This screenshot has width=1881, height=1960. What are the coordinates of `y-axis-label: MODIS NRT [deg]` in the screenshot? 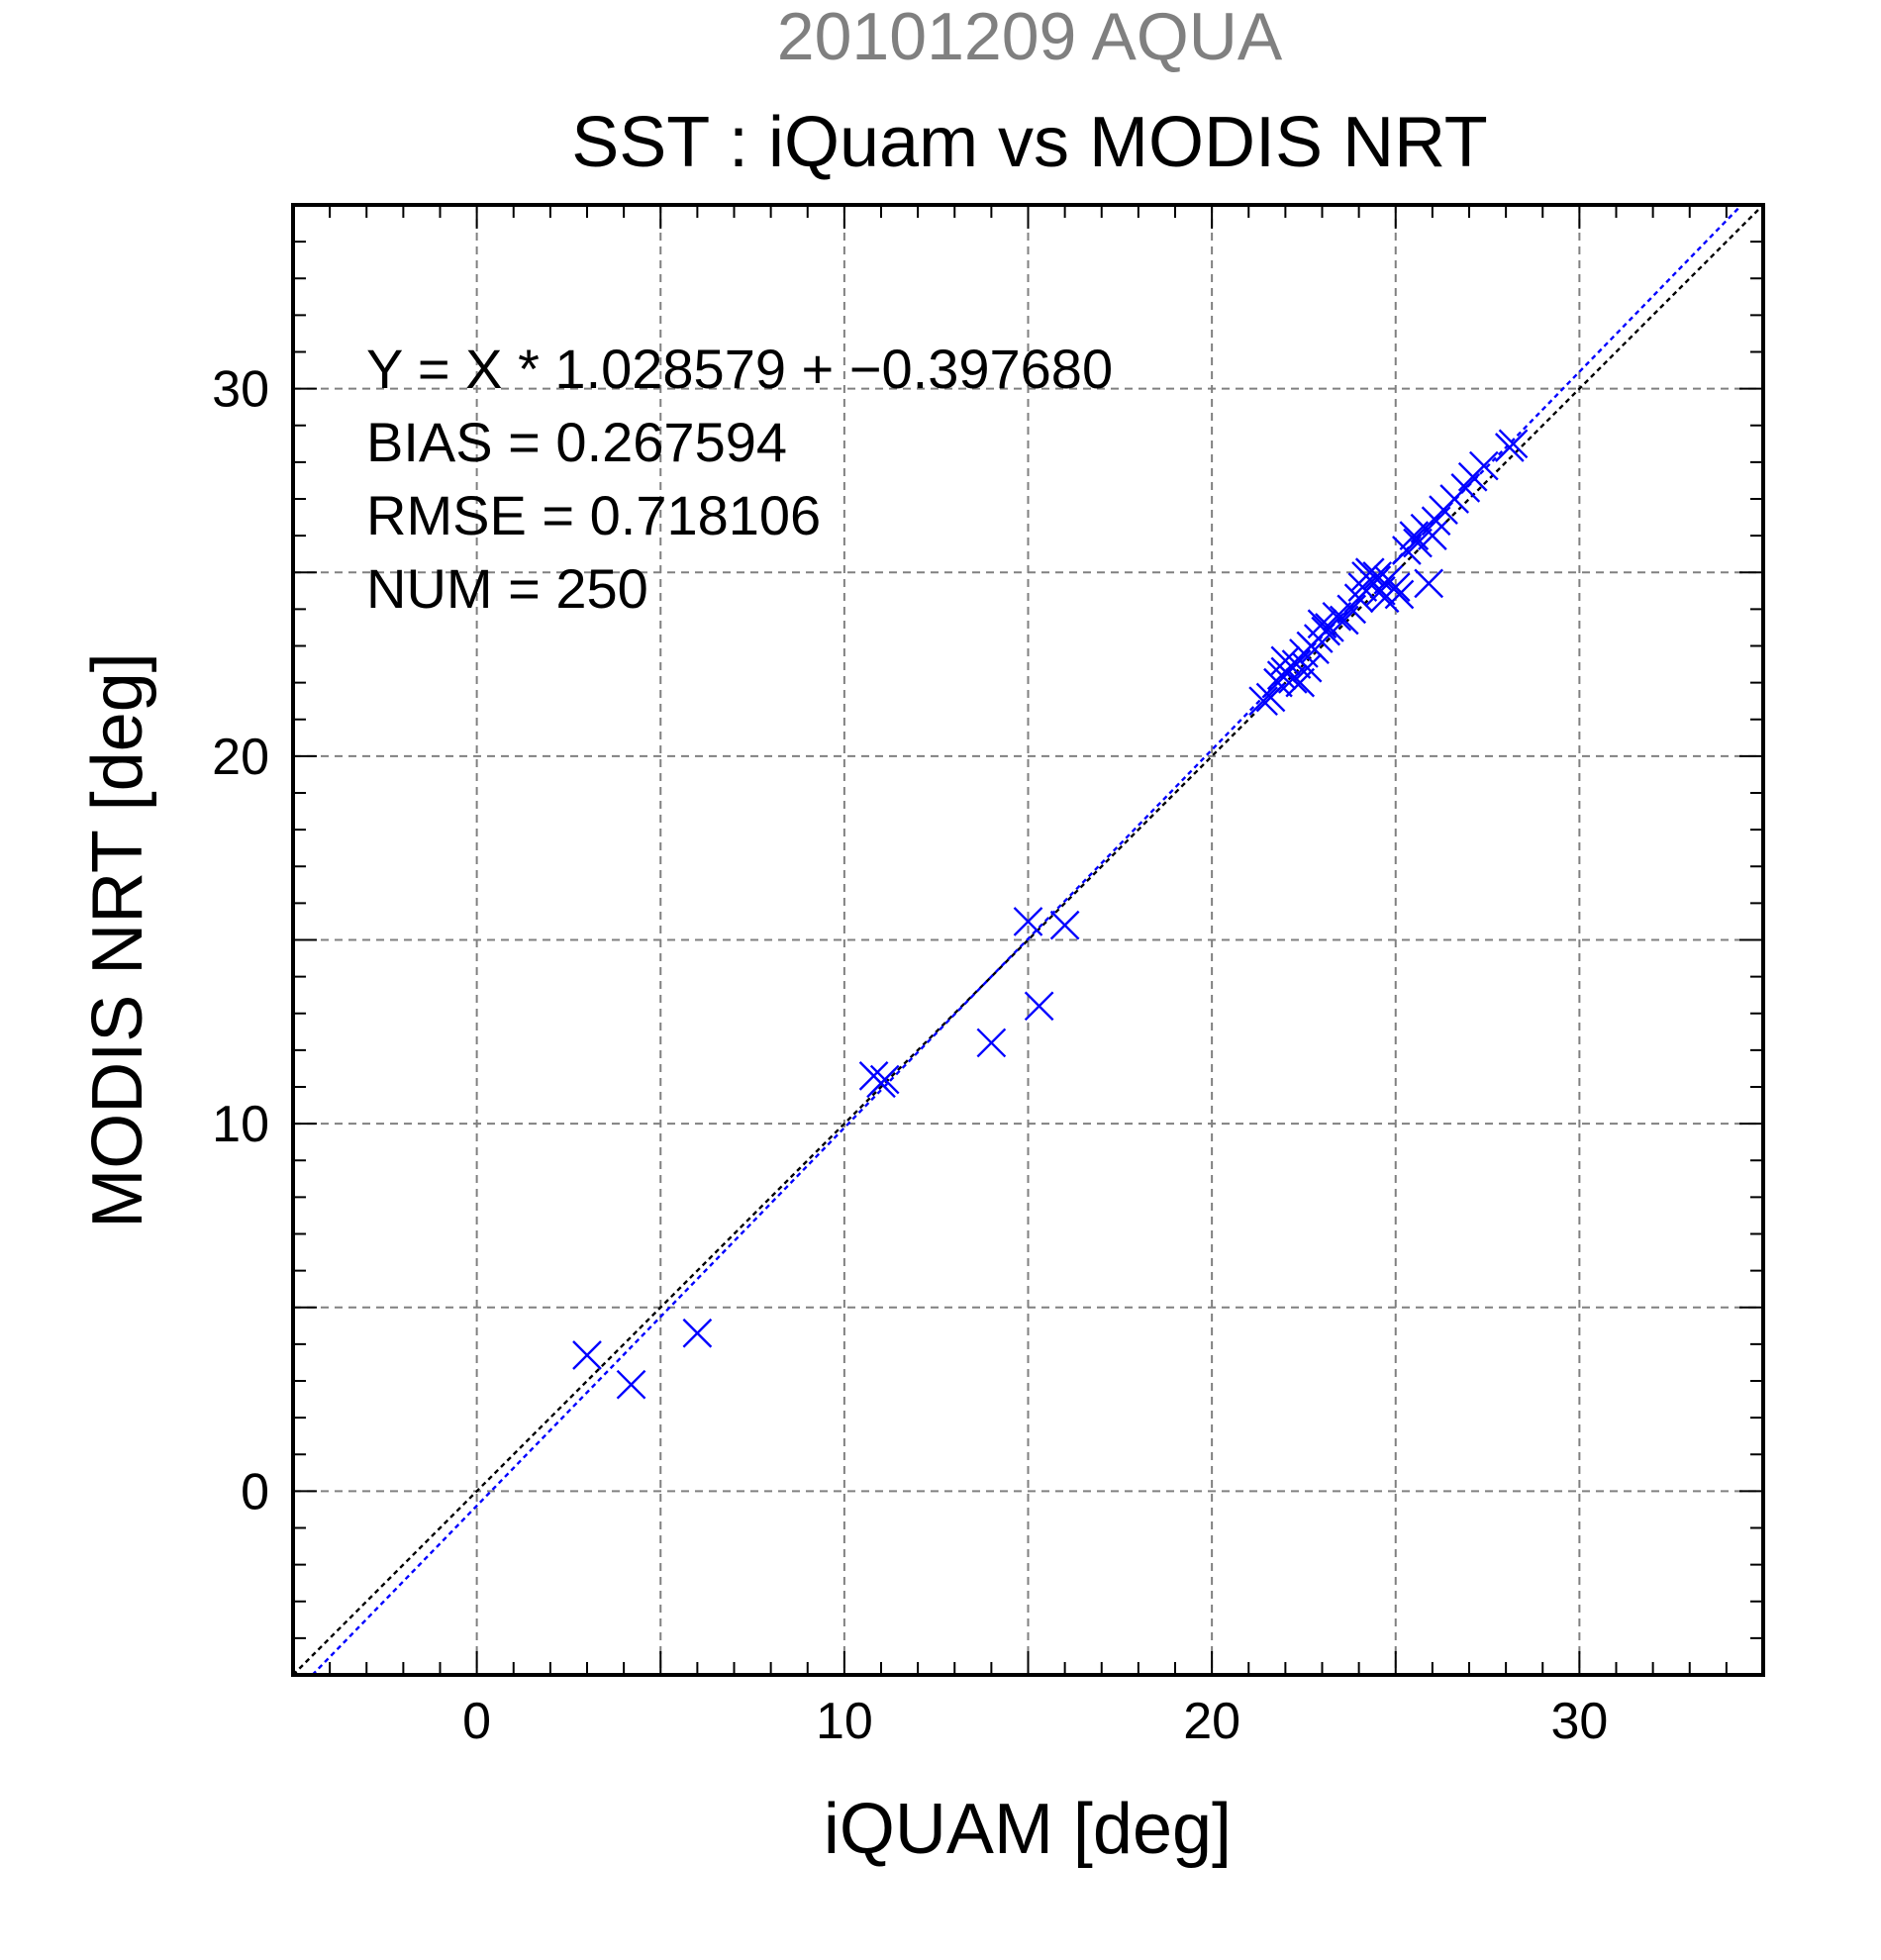 It's located at (117, 940).